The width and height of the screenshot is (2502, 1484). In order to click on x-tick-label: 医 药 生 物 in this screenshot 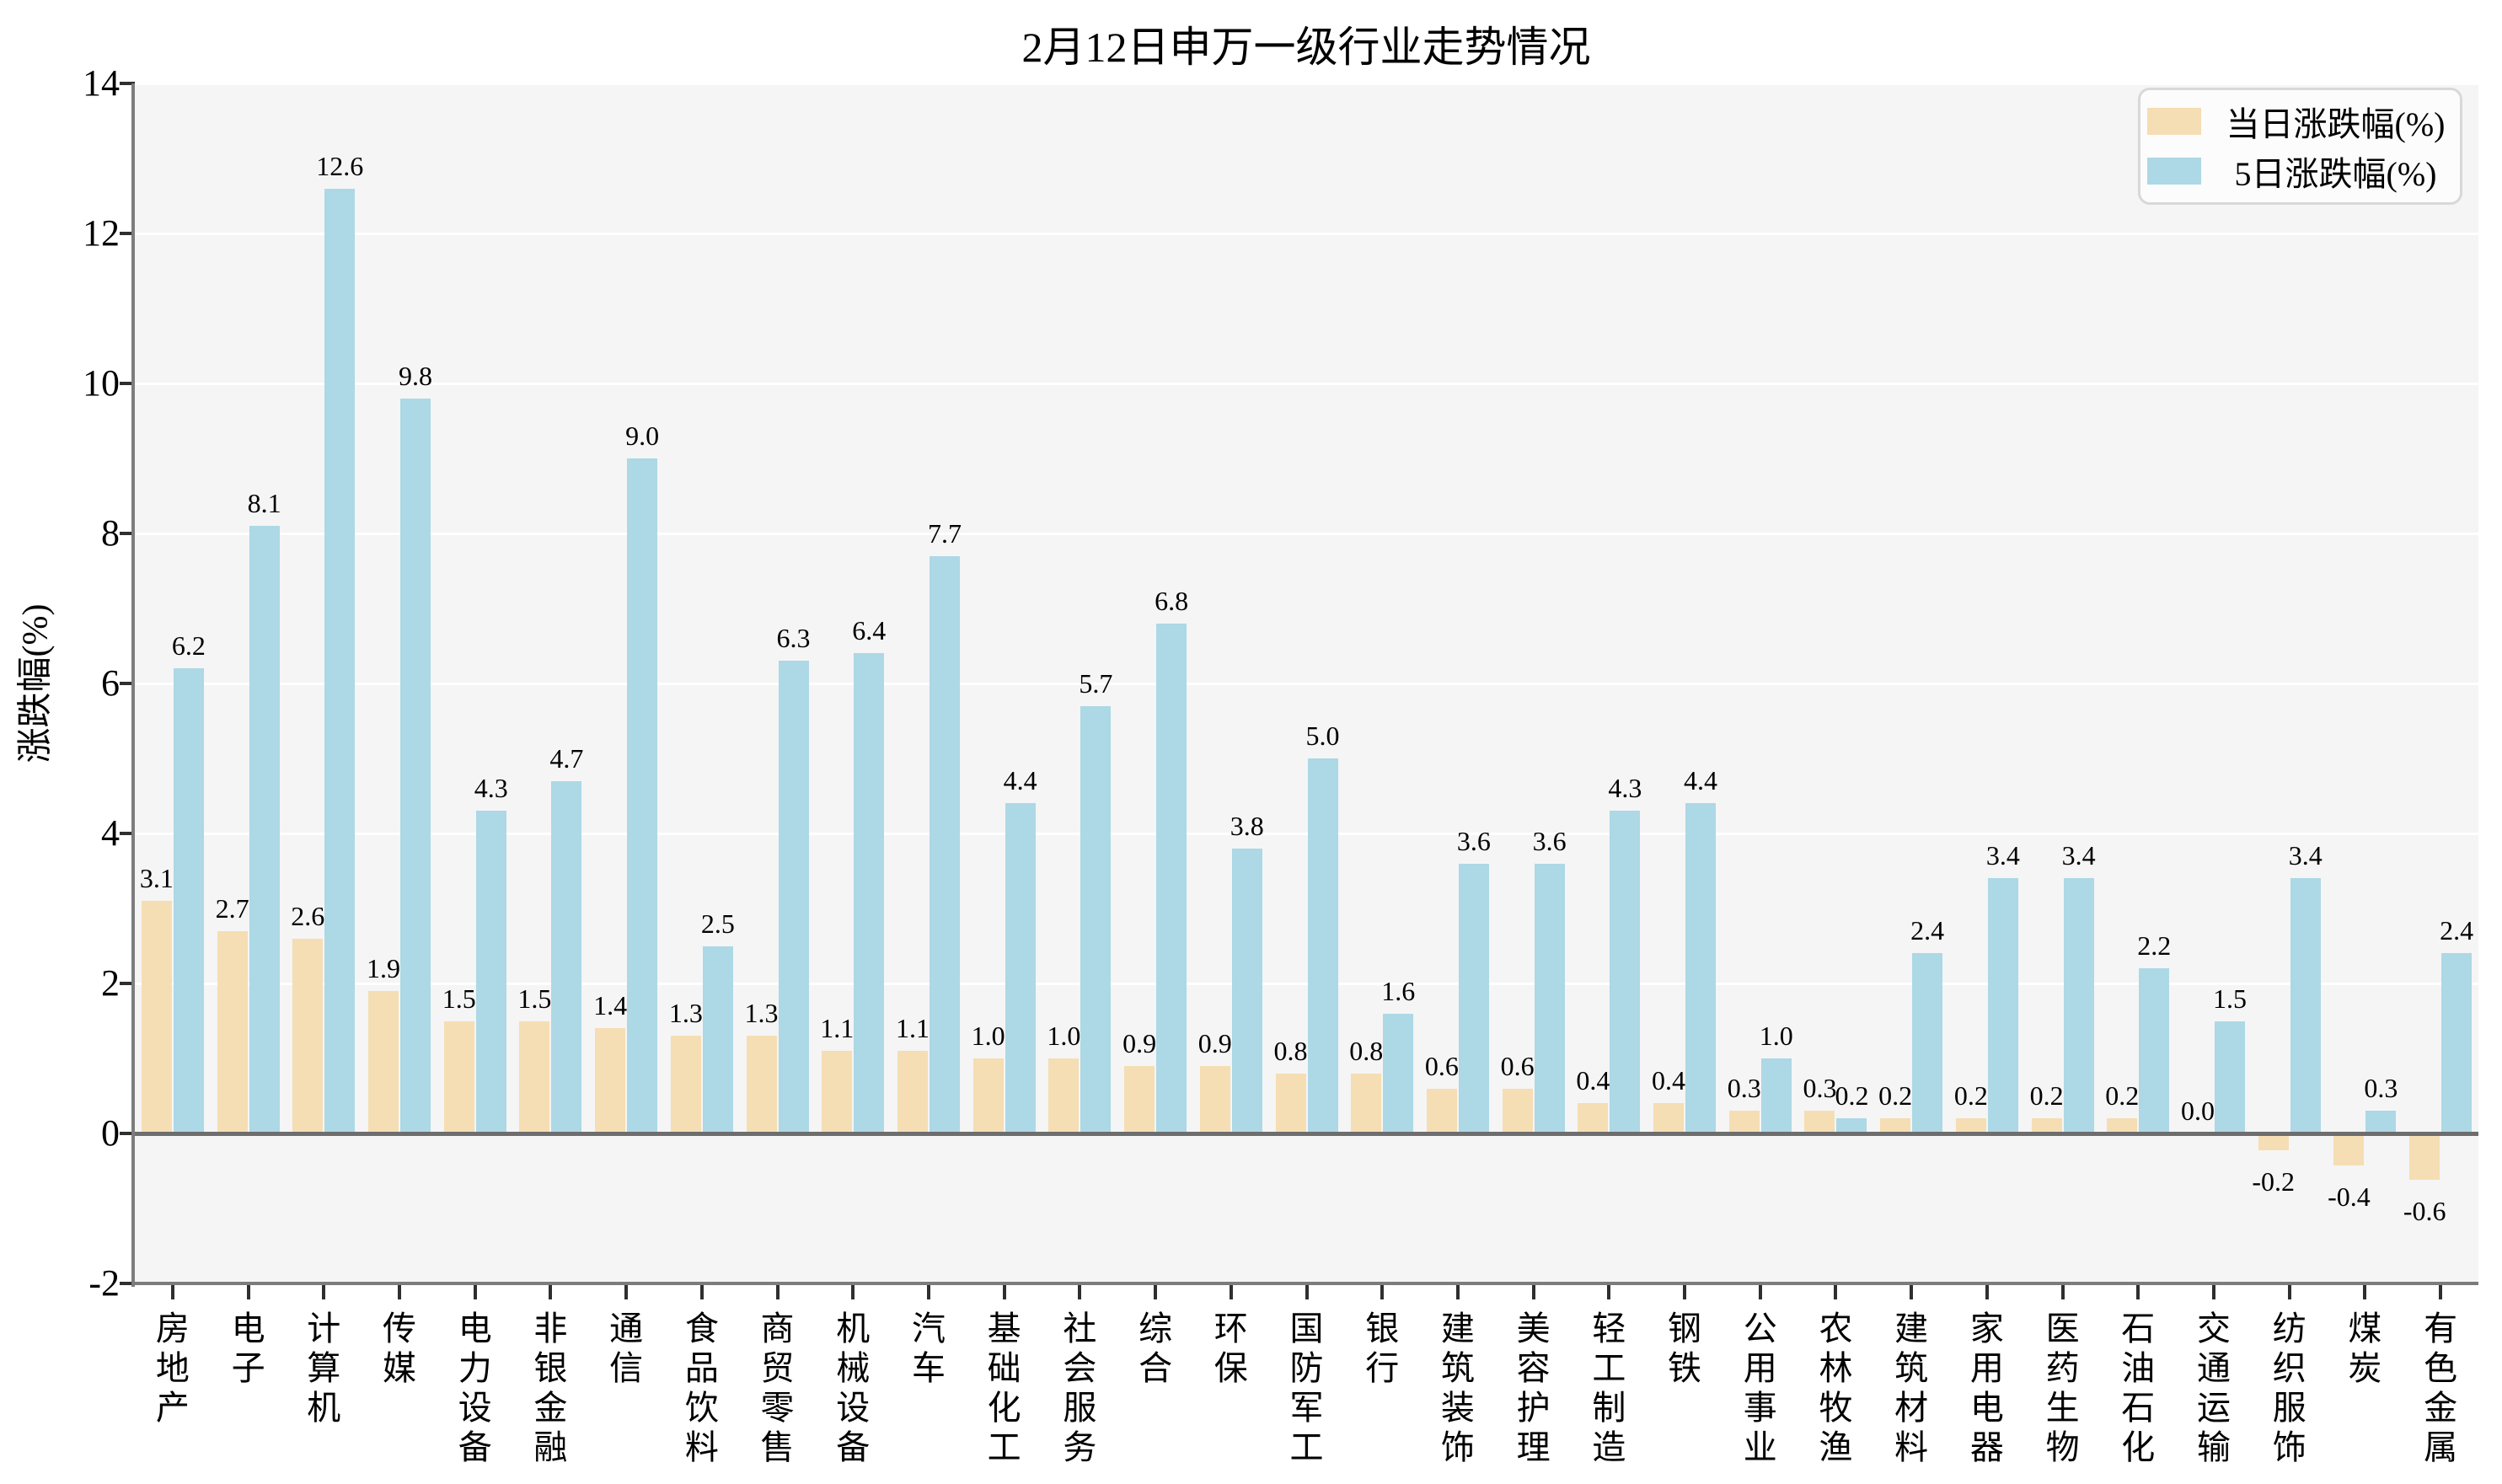, I will do `click(2063, 1388)`.